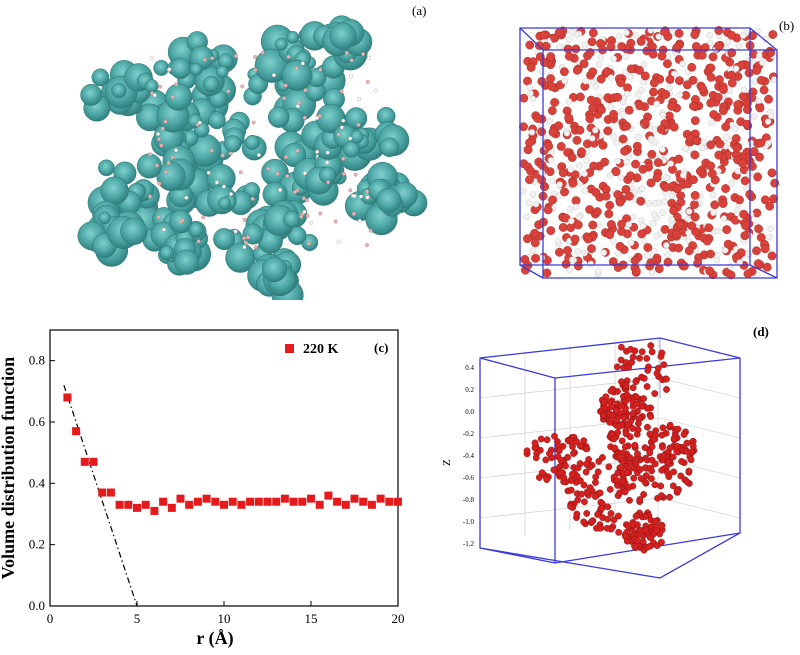 This screenshot has height=655, width=800. I want to click on box-frame, so click(648, 153).